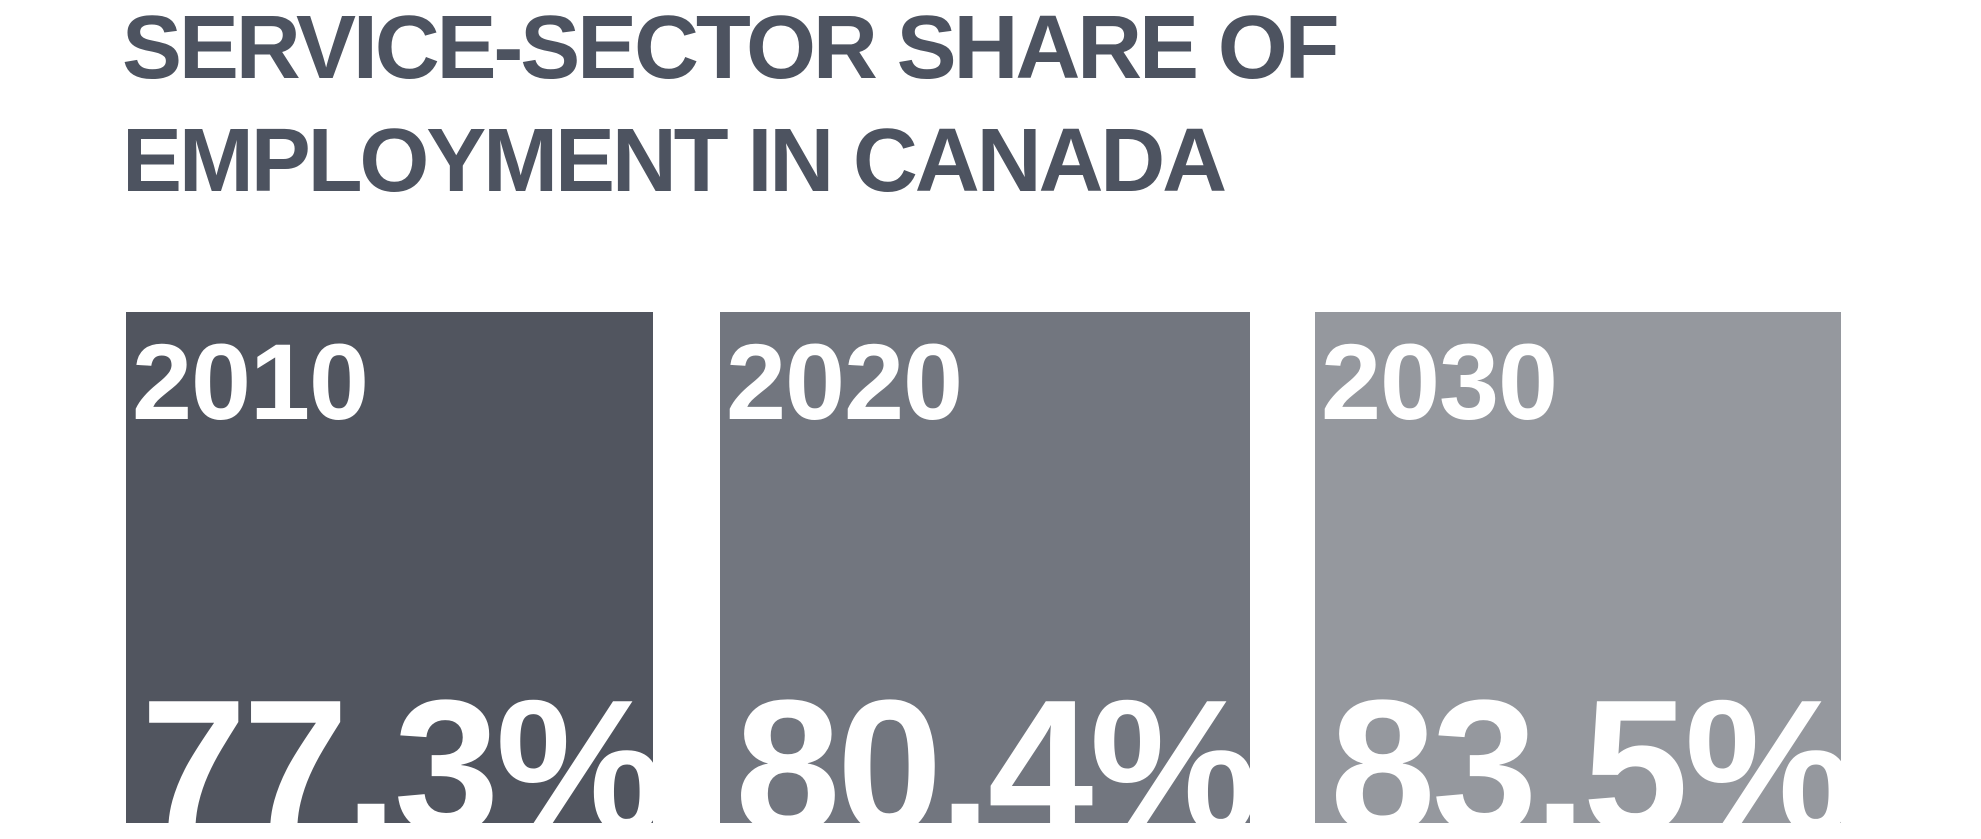 This screenshot has width=1981, height=839. Describe the element at coordinates (844, 381) in the screenshot. I see `year-label: 2020` at that location.